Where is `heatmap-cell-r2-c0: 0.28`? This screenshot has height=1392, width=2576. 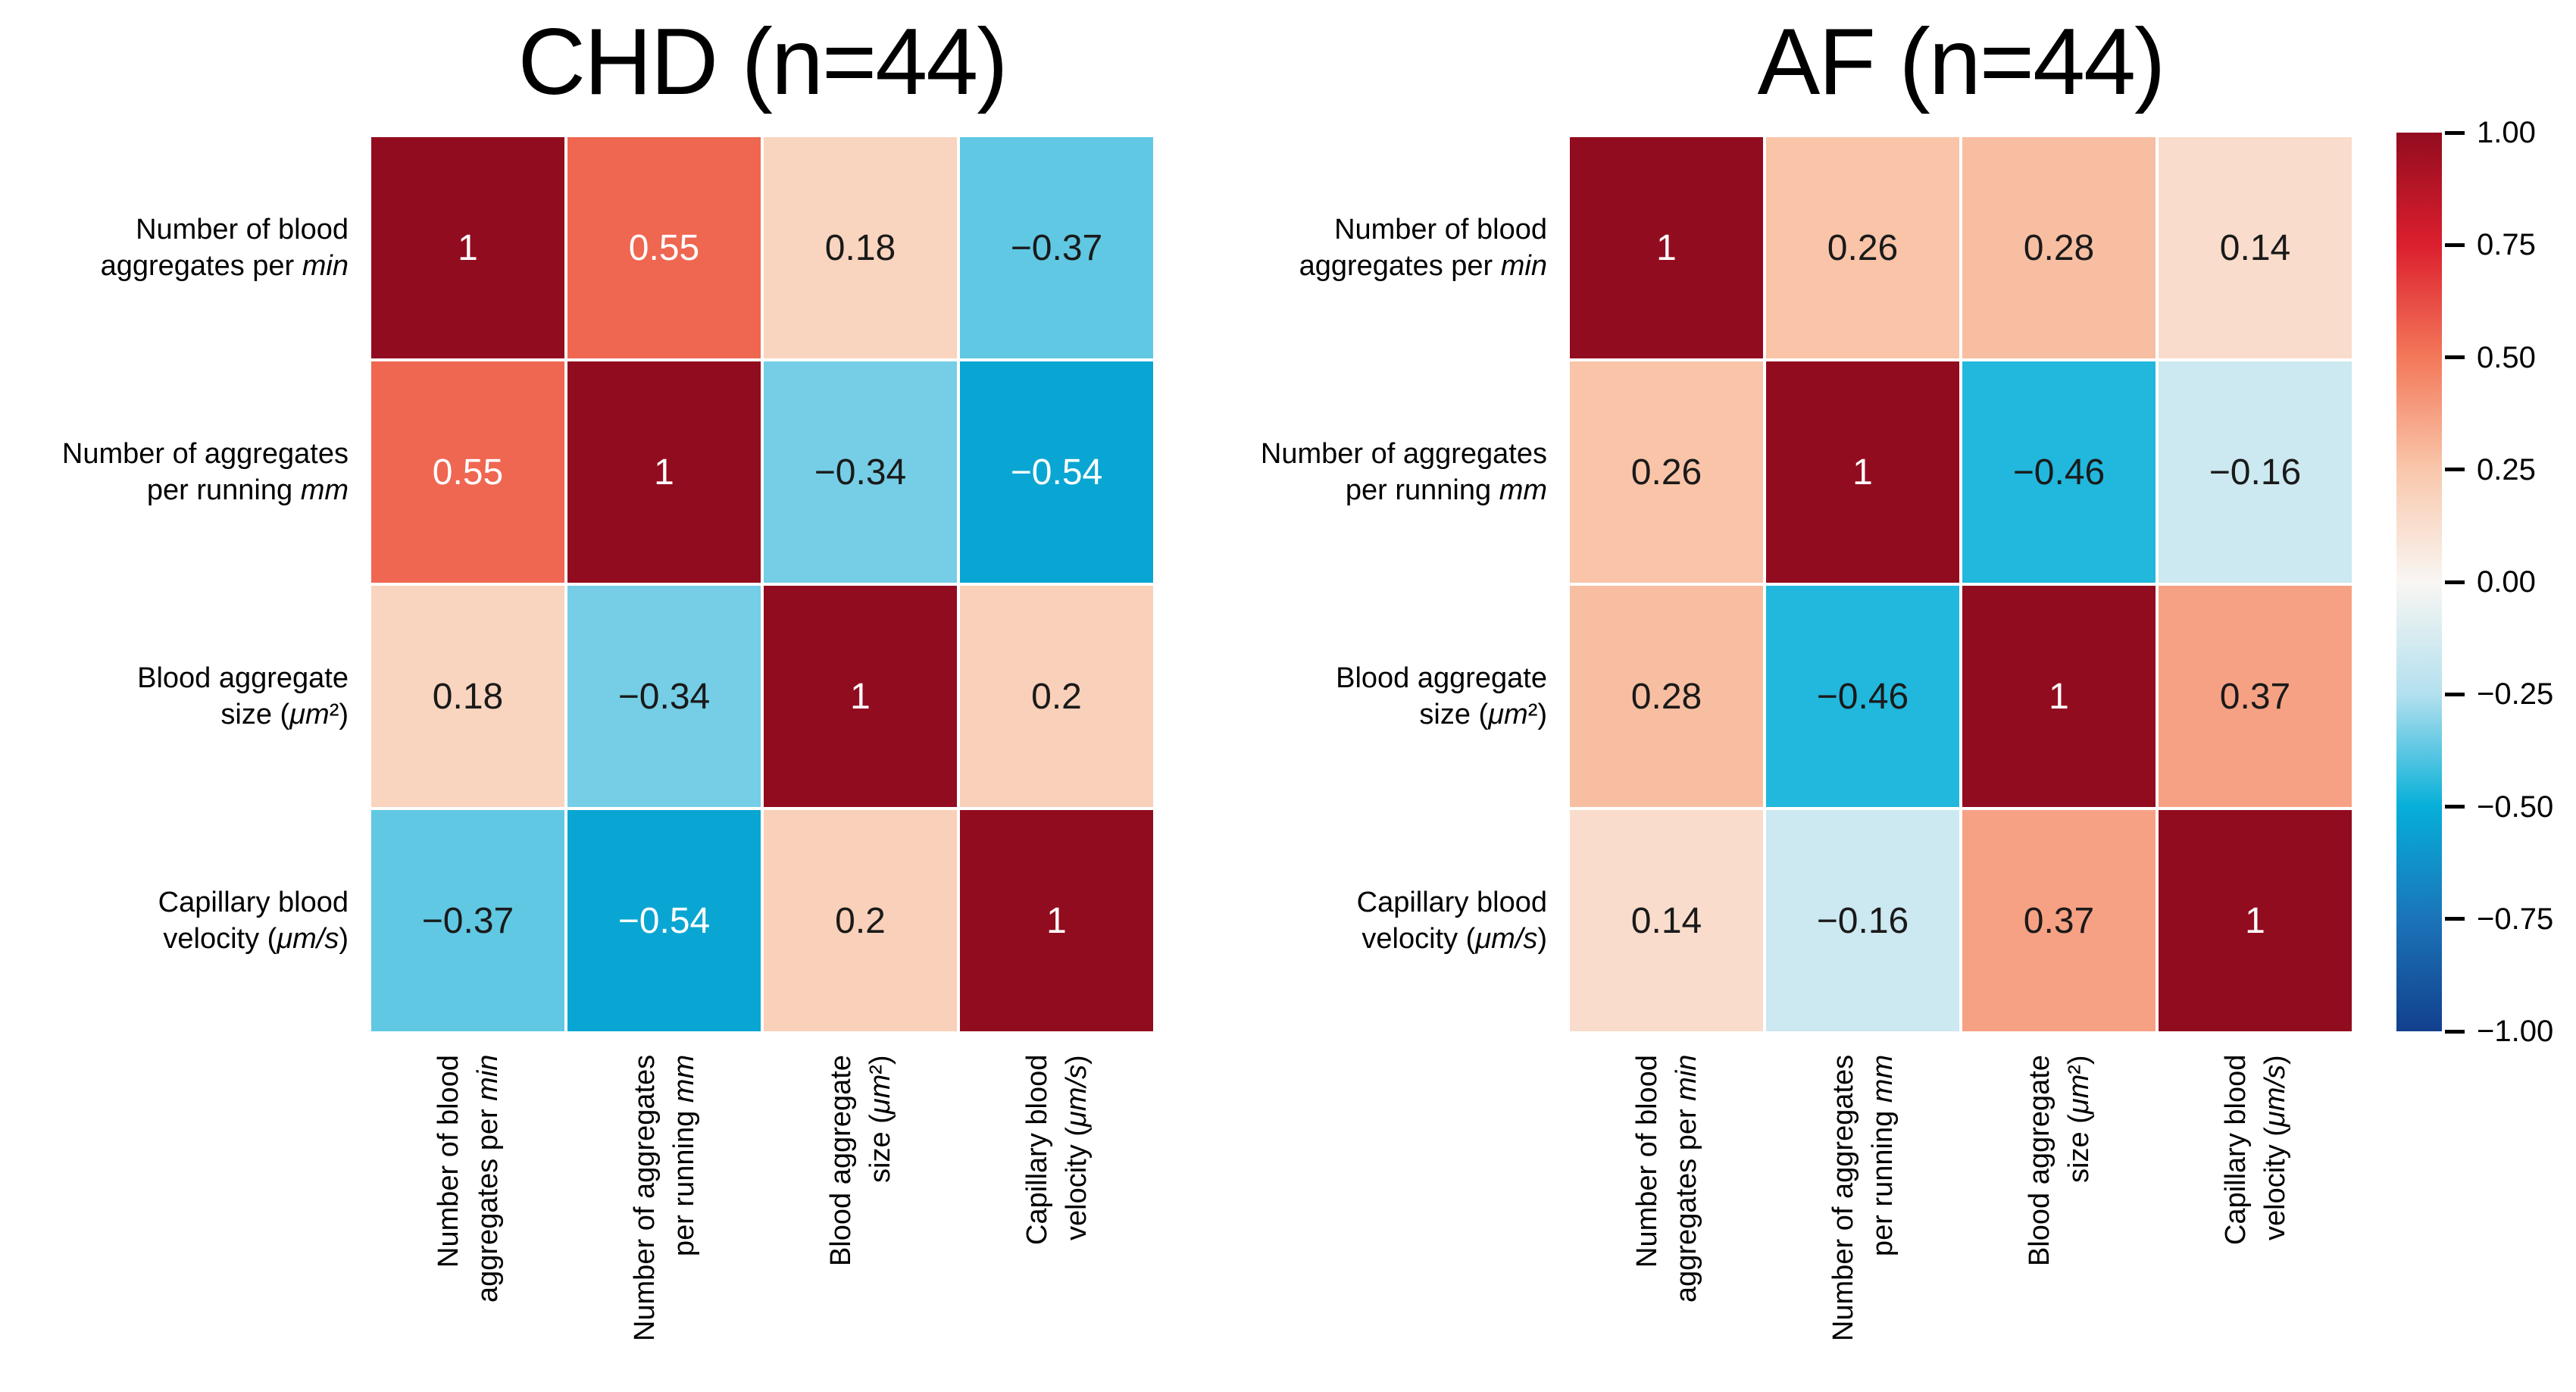 heatmap-cell-r2-c0: 0.28 is located at coordinates (1667, 696).